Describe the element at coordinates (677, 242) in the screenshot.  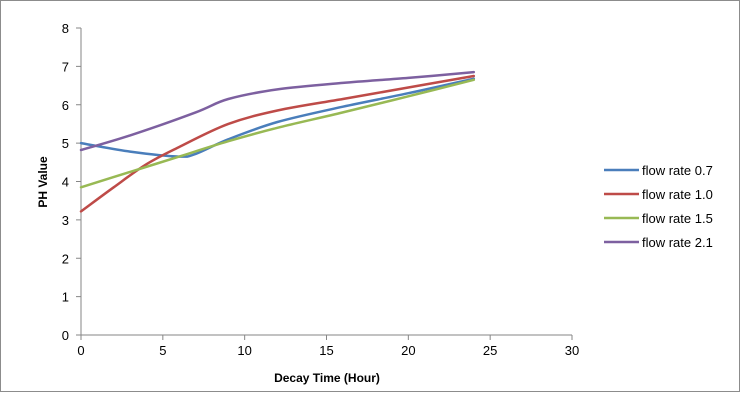
I see `legend-label: flow rate 2.1` at that location.